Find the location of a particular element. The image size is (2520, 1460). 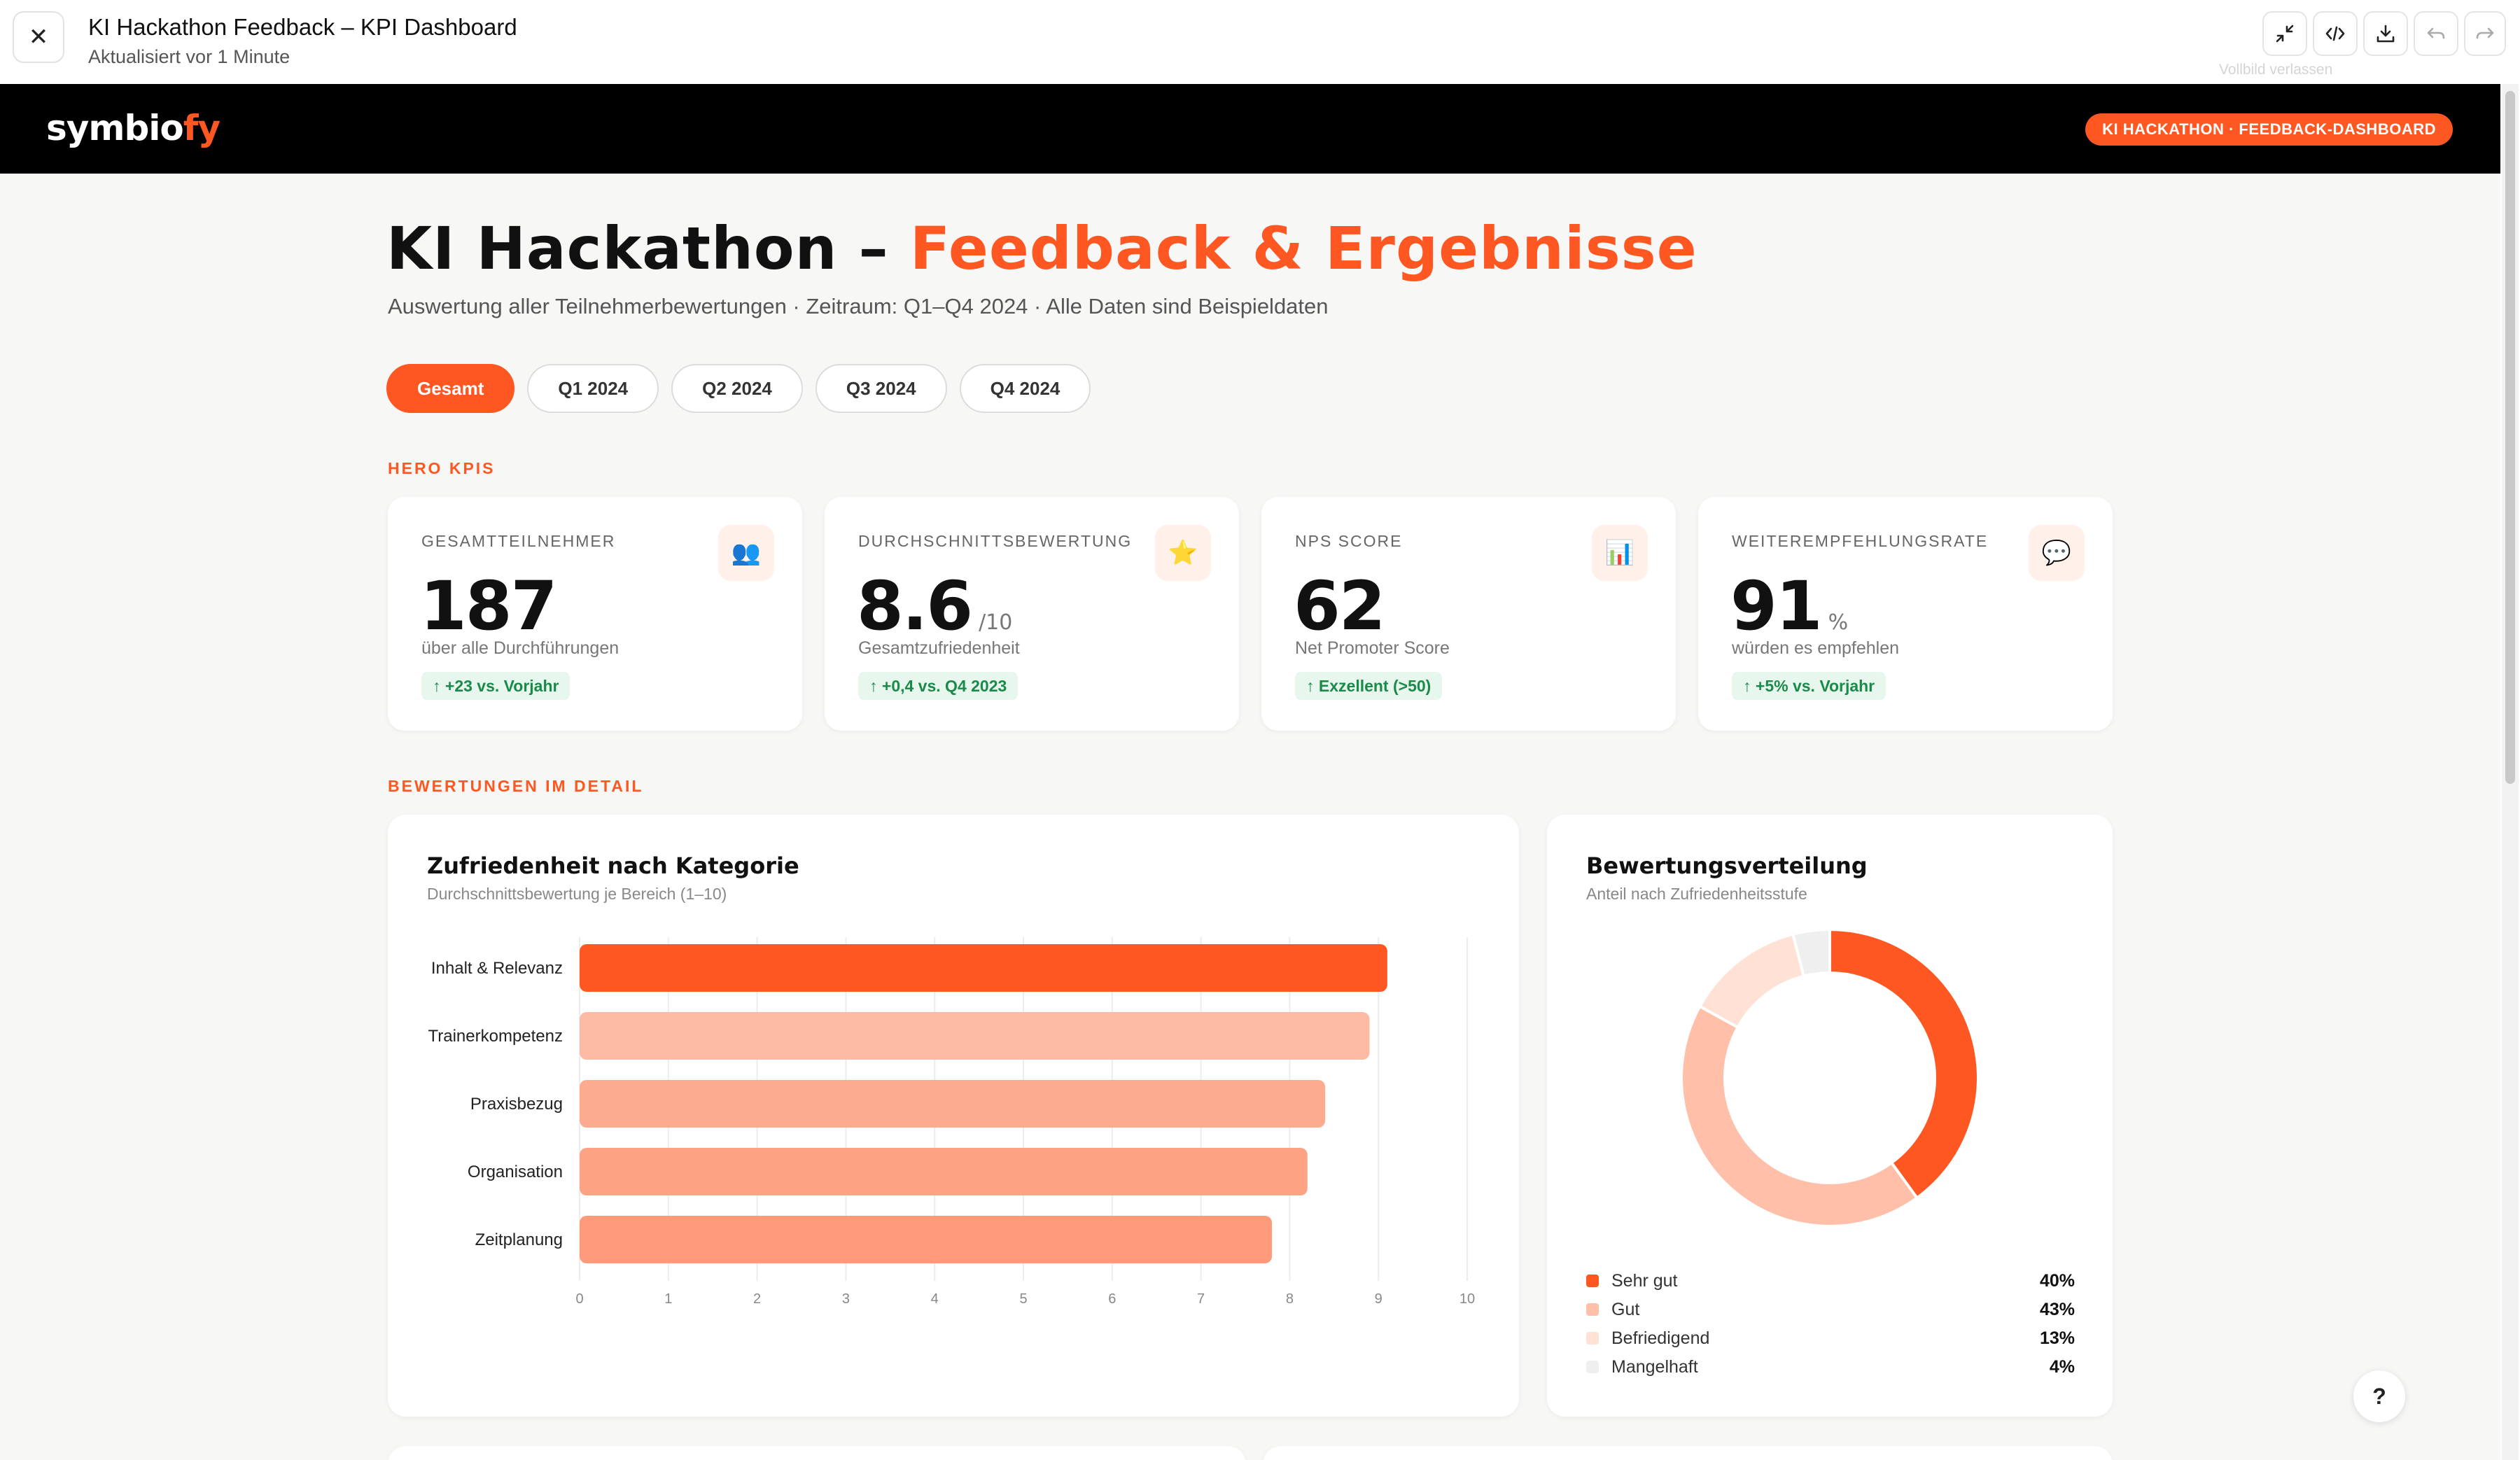

legend-item-gut: Gut 43% is located at coordinates (1830, 1310).